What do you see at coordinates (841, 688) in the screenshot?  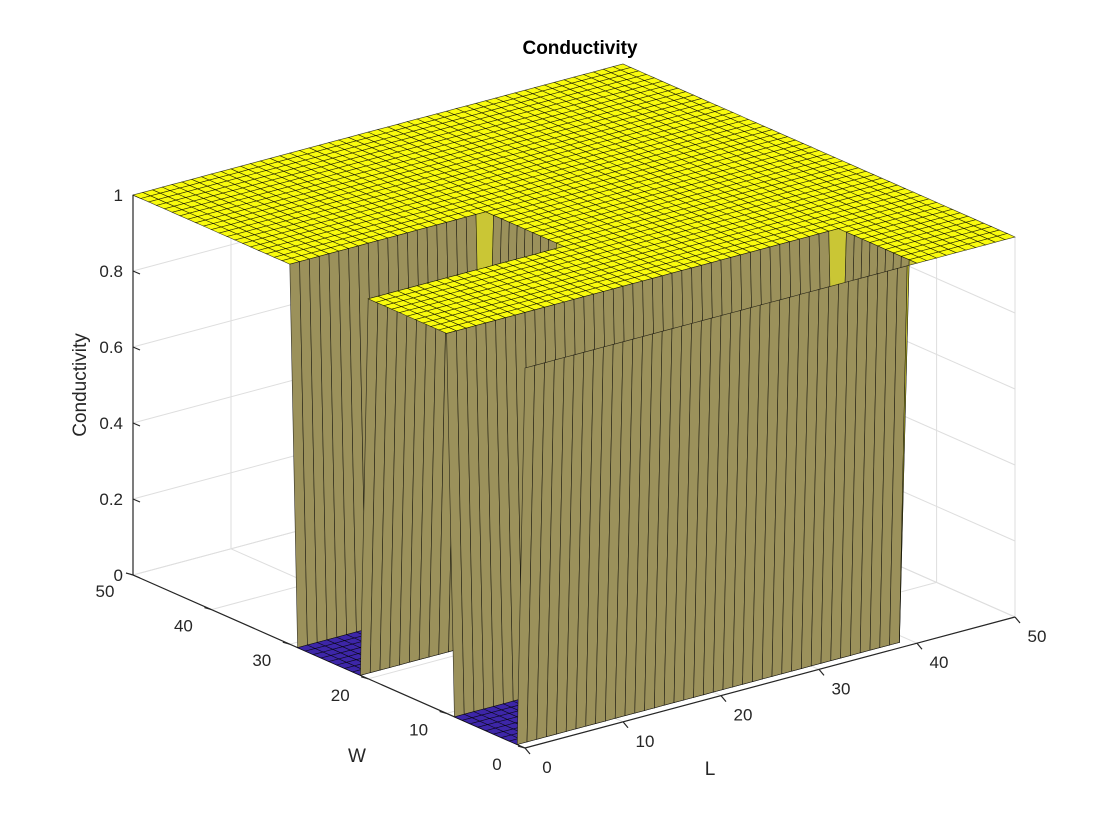 I see `x-tick-label: 30` at bounding box center [841, 688].